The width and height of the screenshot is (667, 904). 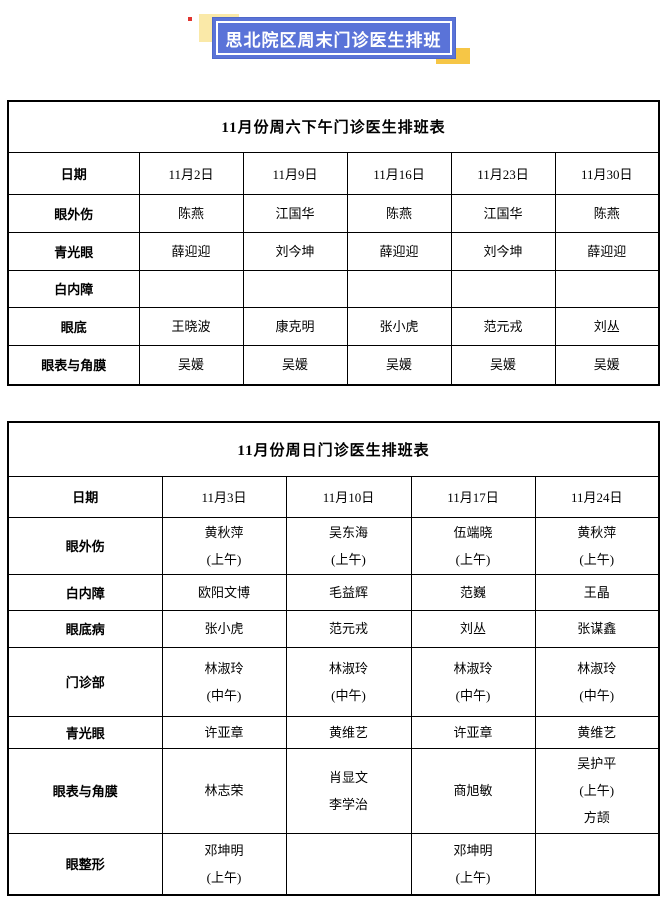 What do you see at coordinates (348, 732) in the screenshot?
I see `schedule-cell: 黄维艺` at bounding box center [348, 732].